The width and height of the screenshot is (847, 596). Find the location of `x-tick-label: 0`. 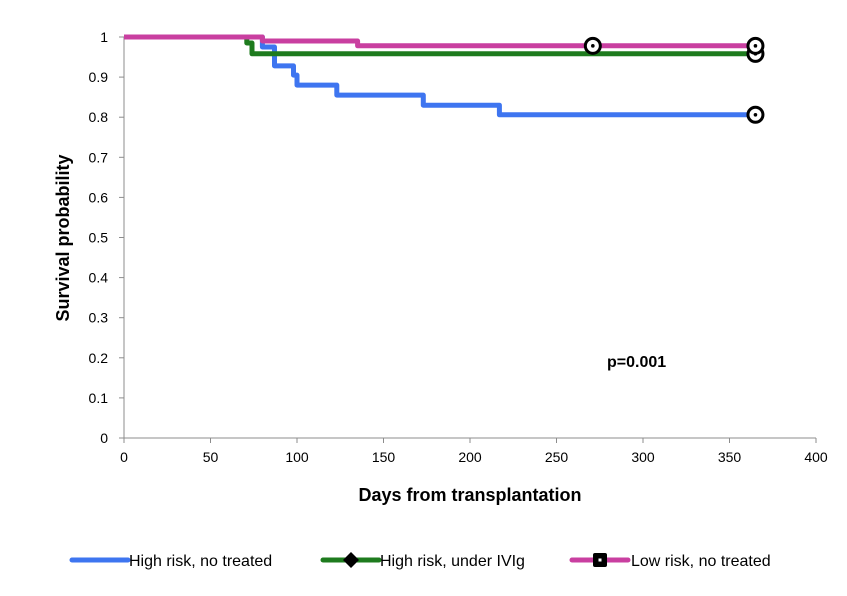

x-tick-label: 0 is located at coordinates (124, 457).